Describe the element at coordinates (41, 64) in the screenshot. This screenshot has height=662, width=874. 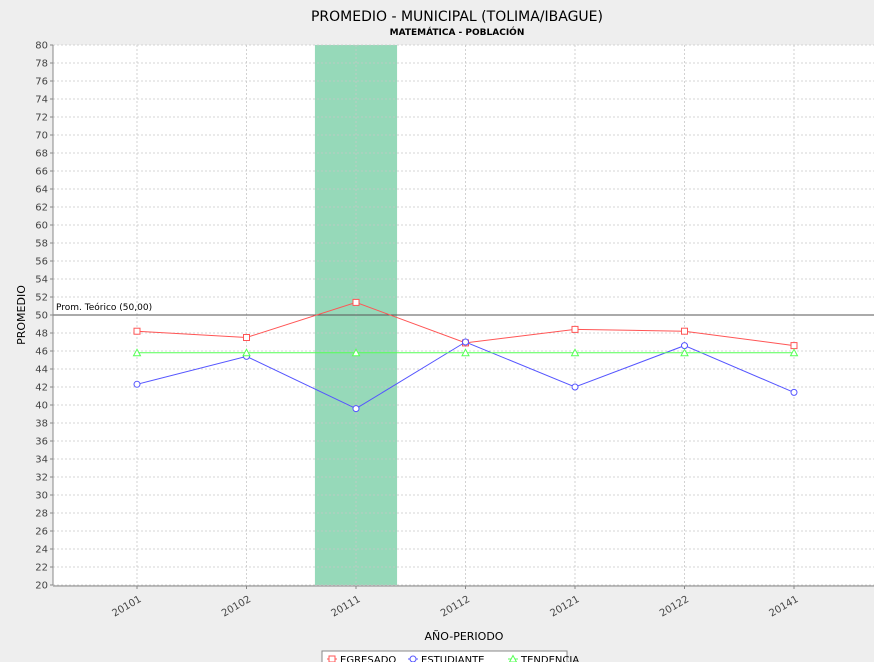
I see `y-tick-label: 78` at that location.